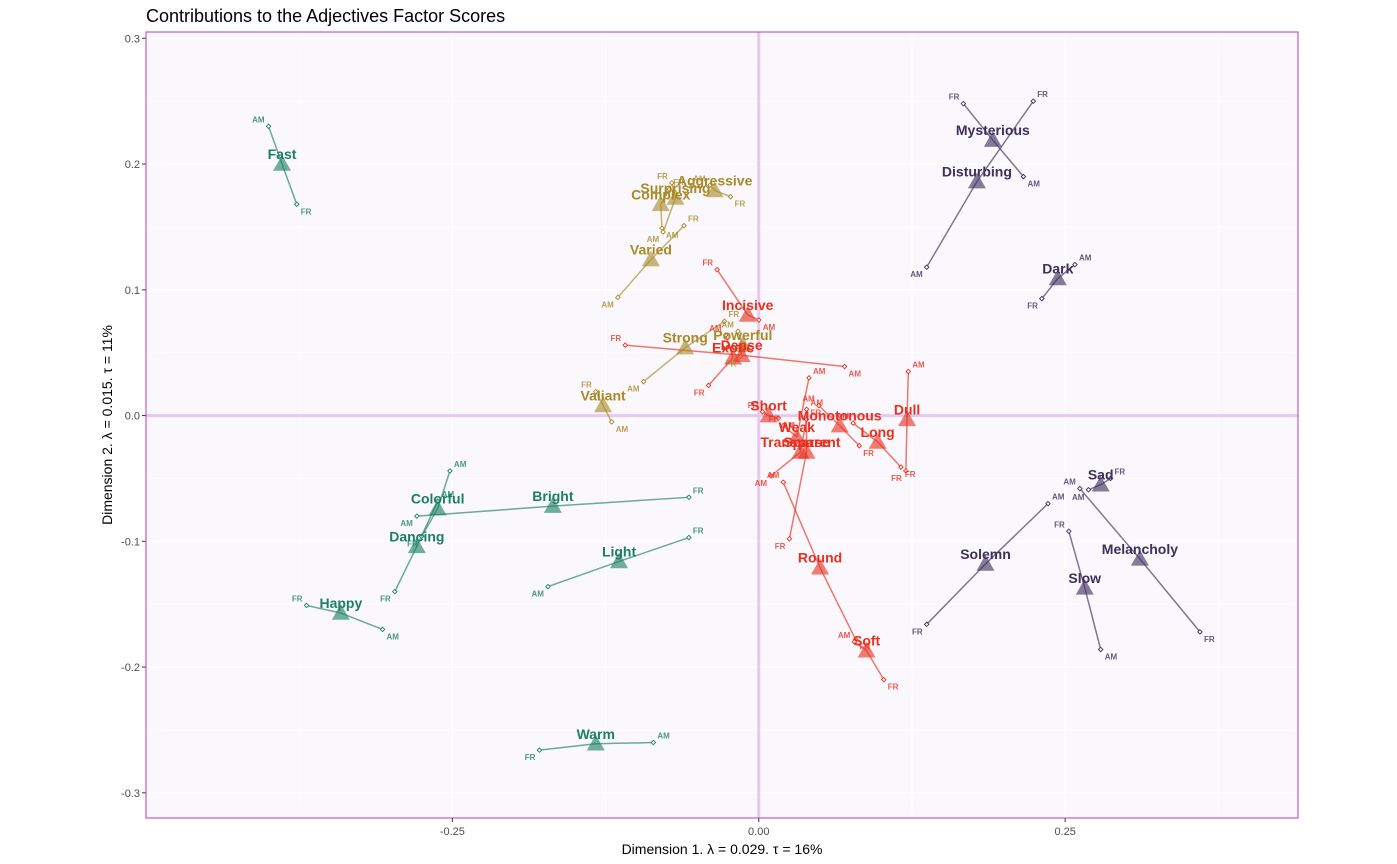  Describe the element at coordinates (907, 409) in the screenshot. I see `adjective-label: Dull` at that location.